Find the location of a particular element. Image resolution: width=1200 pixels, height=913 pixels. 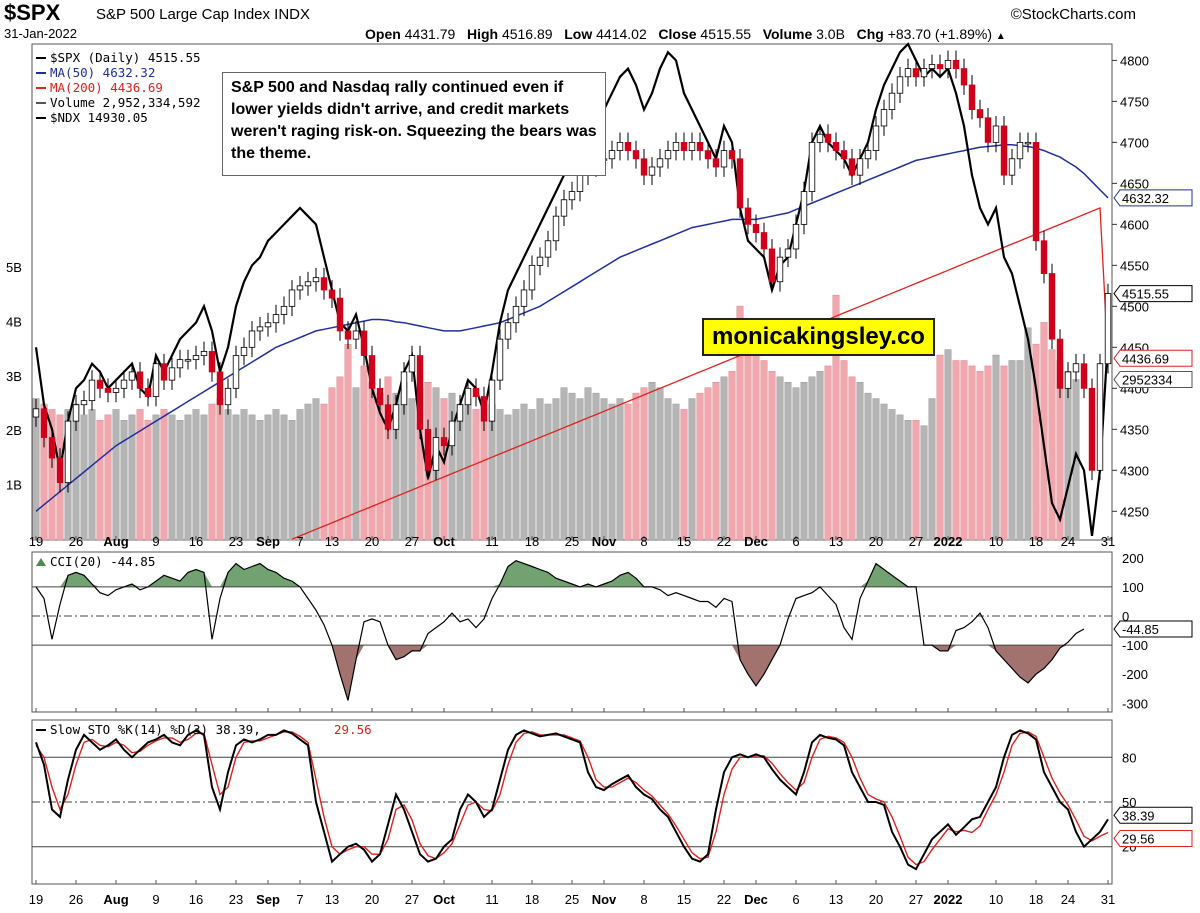

watermark-label: monicakingsley.co is located at coordinates (818, 337).